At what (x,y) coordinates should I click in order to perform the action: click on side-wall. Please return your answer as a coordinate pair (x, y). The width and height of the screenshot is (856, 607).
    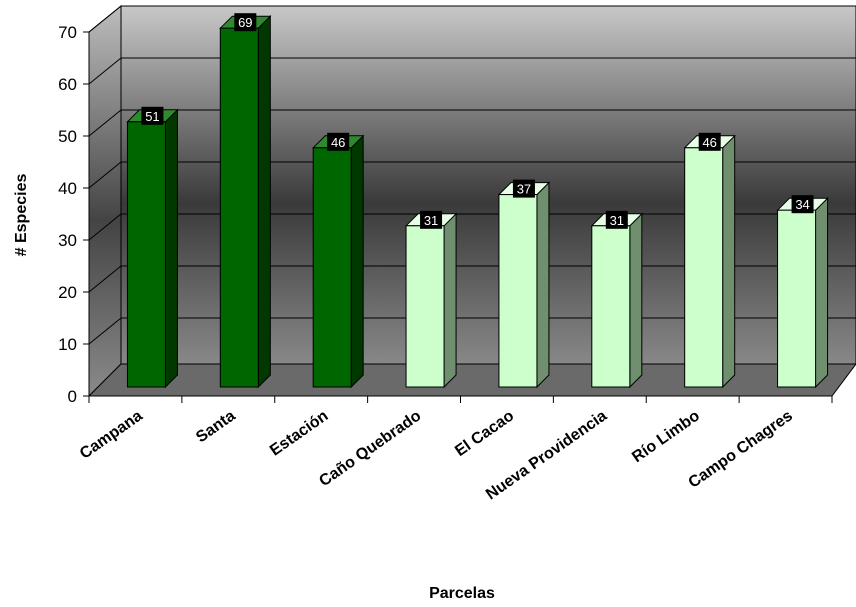
    Looking at the image, I should click on (105, 201).